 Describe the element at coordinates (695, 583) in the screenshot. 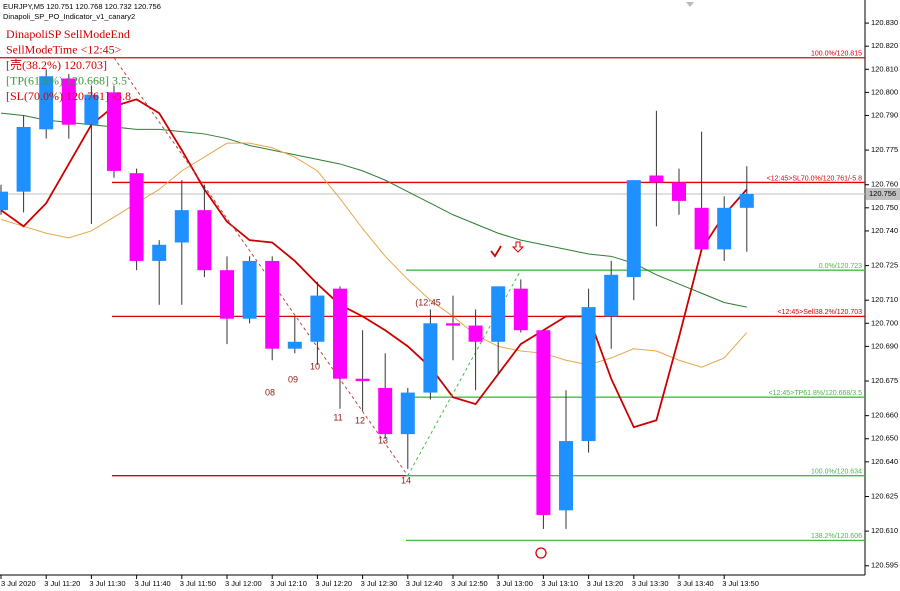

I see `x-tick-label: 3 Jul 13:40` at that location.